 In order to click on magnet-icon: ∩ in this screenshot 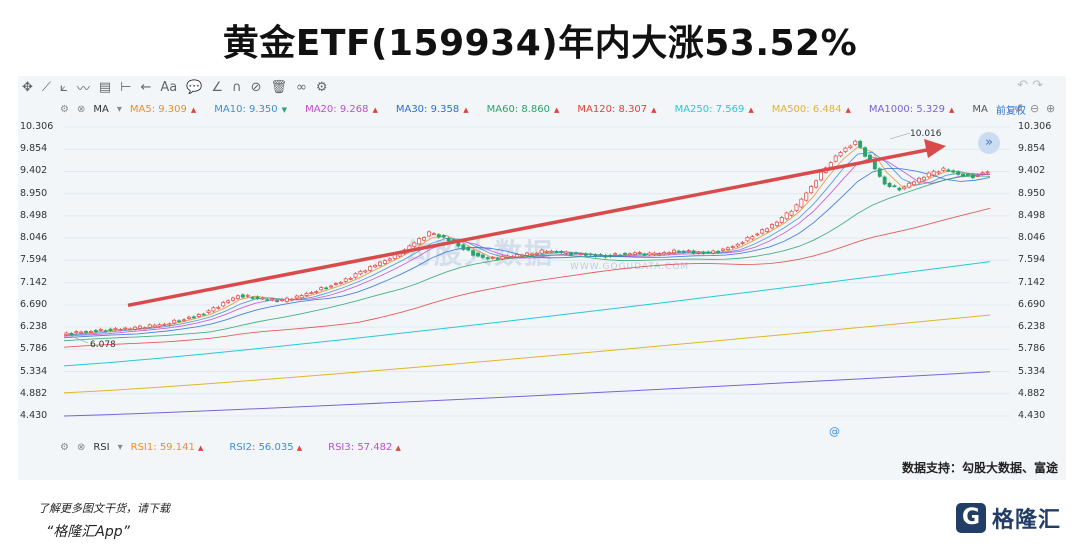, I will do `click(237, 87)`.